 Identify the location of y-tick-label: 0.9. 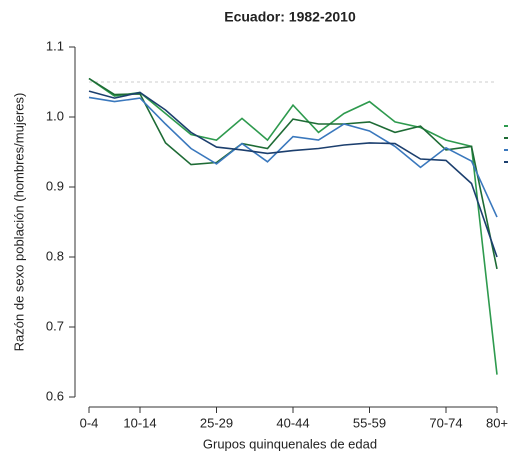
(55, 185).